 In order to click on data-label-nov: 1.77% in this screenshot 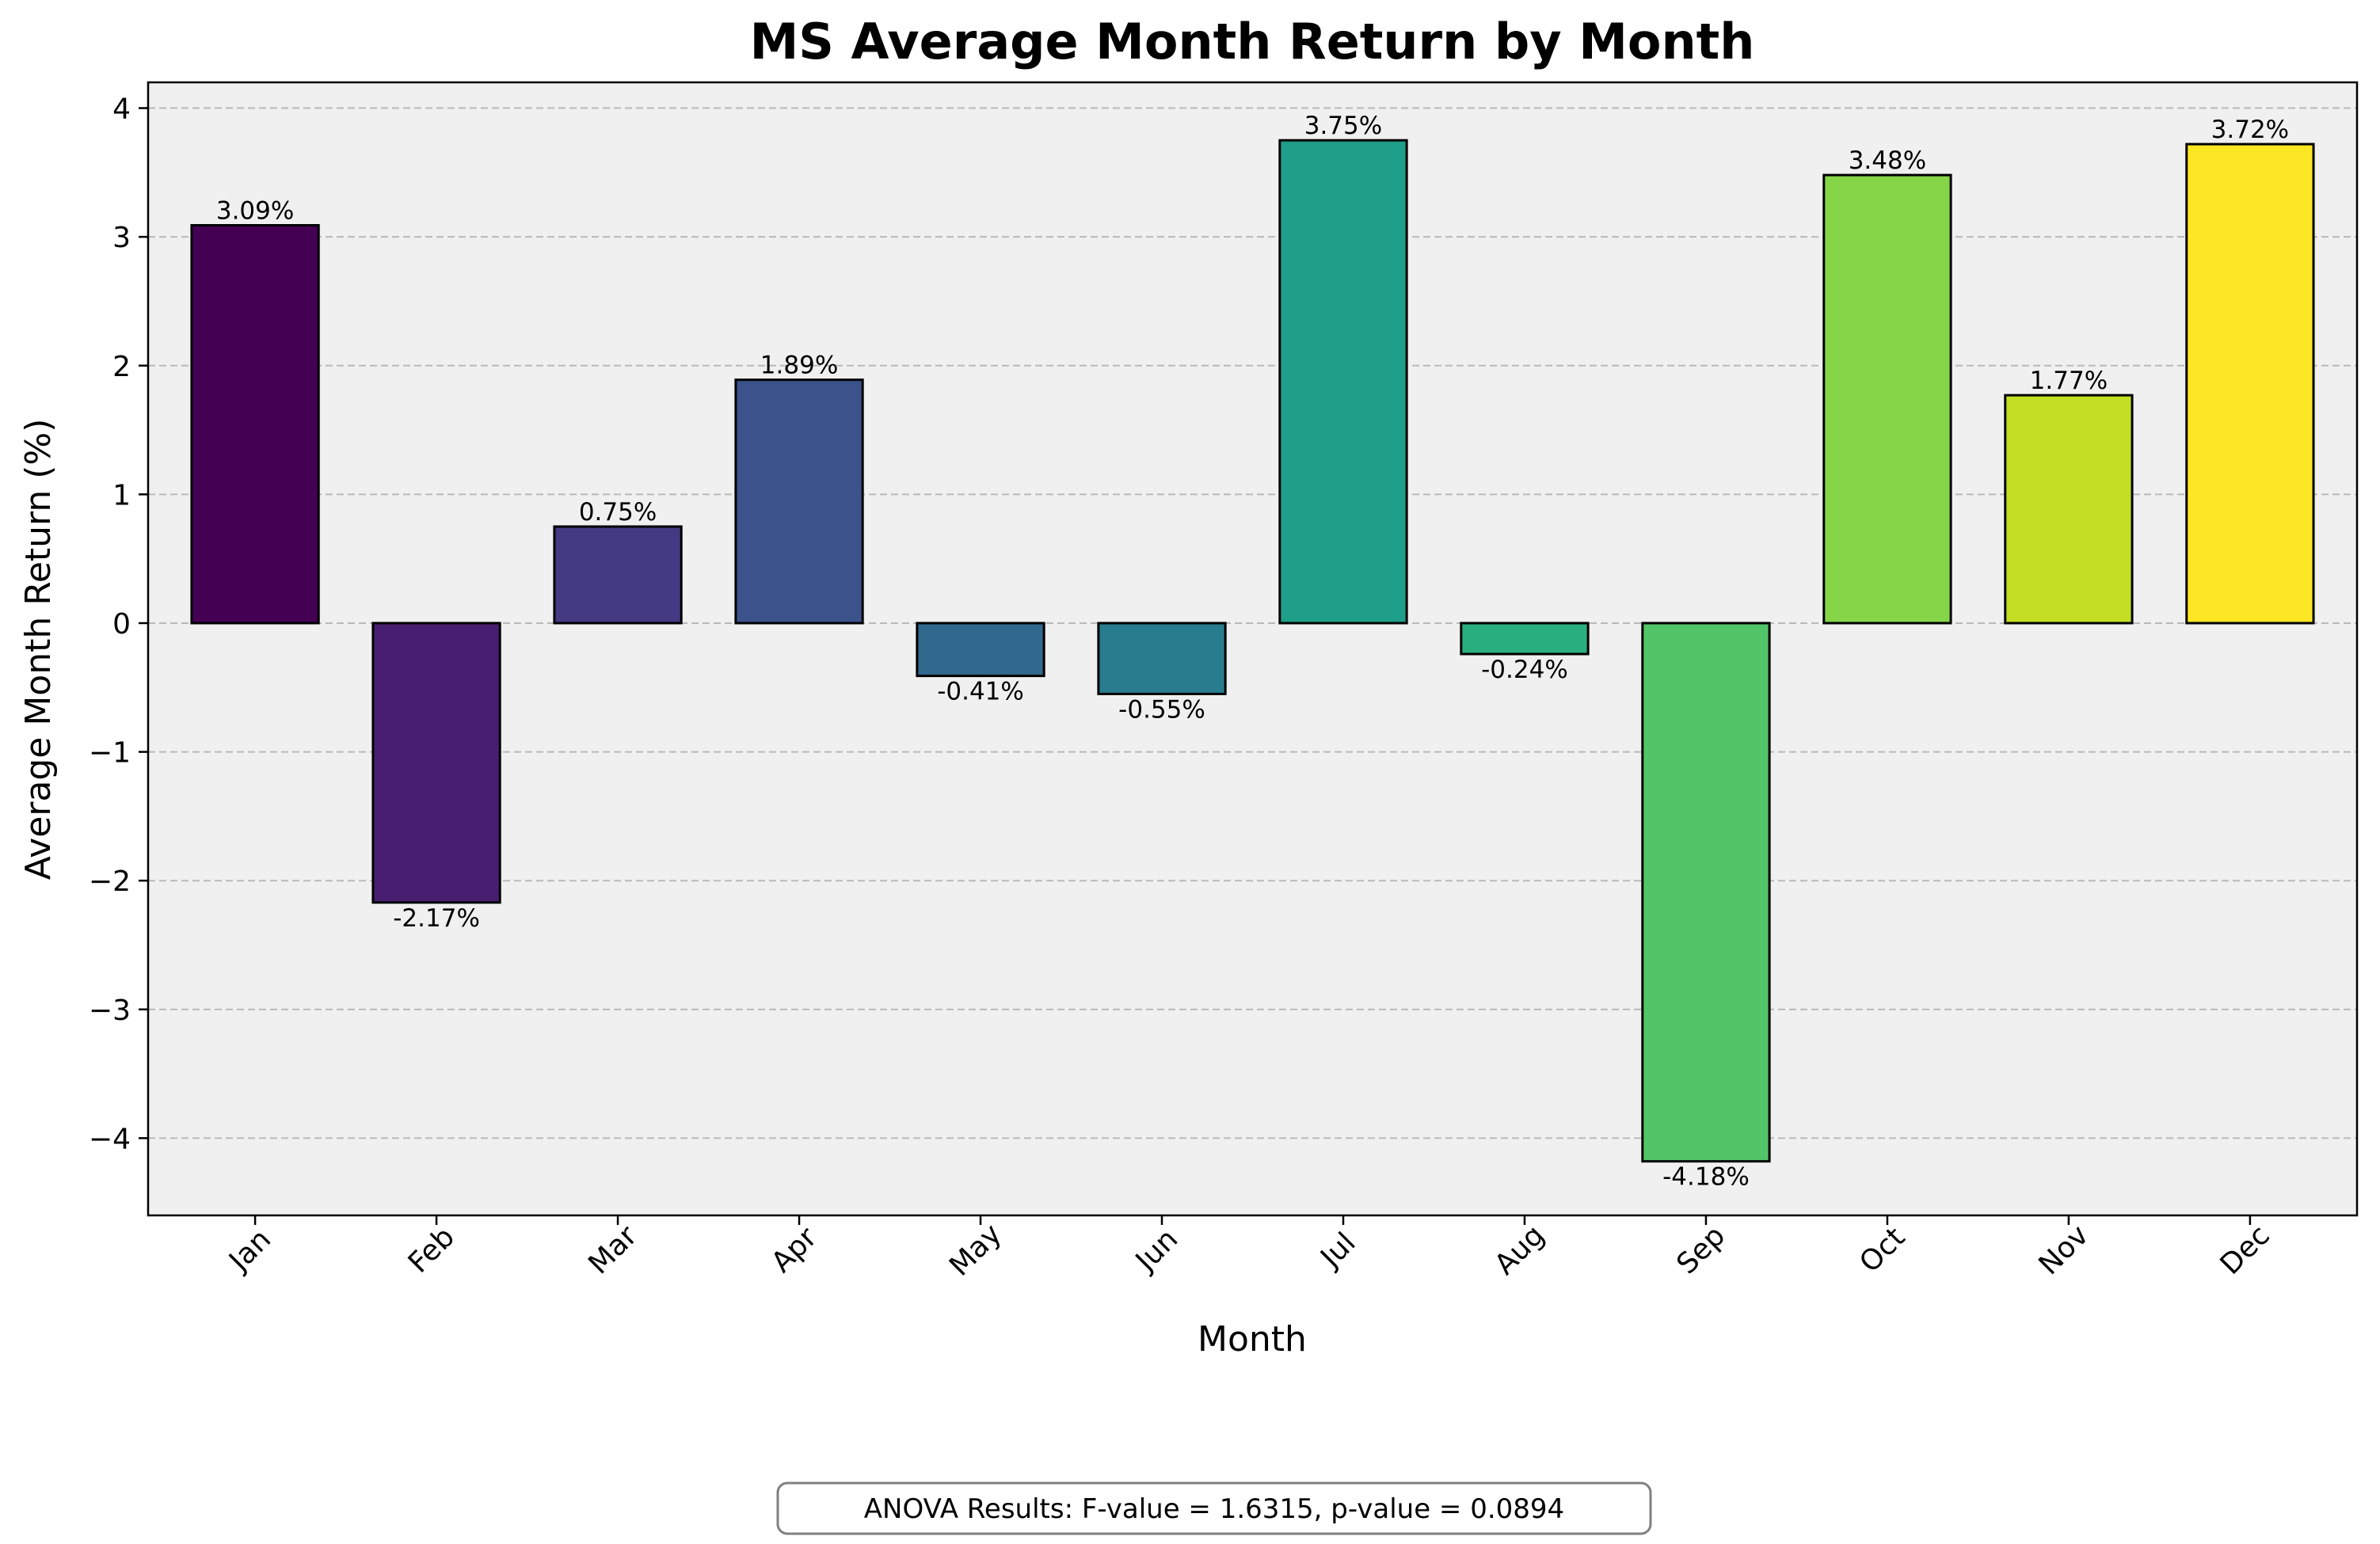, I will do `click(2069, 381)`.